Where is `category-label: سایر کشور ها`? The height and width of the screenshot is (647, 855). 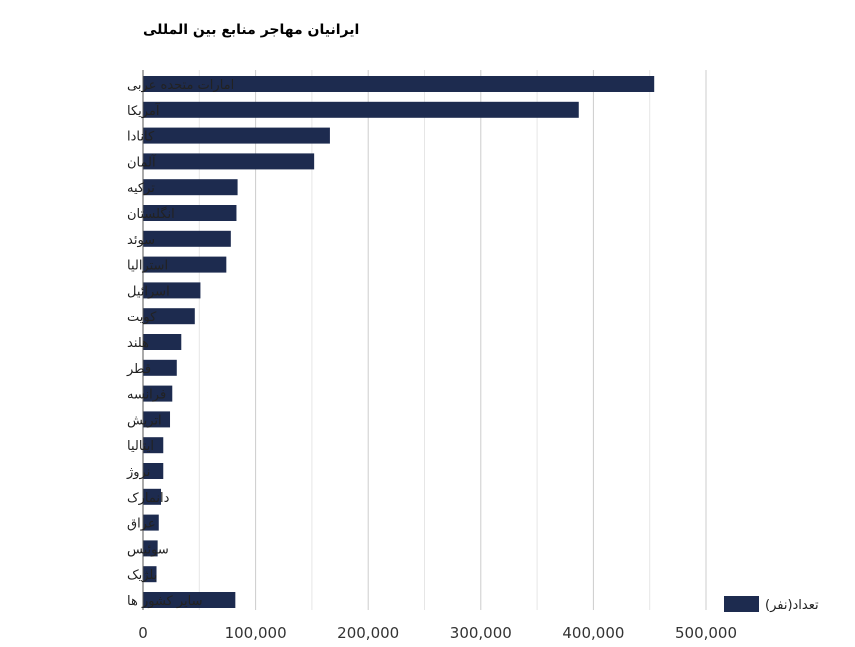 category-label: سایر کشور ها is located at coordinates (165, 601).